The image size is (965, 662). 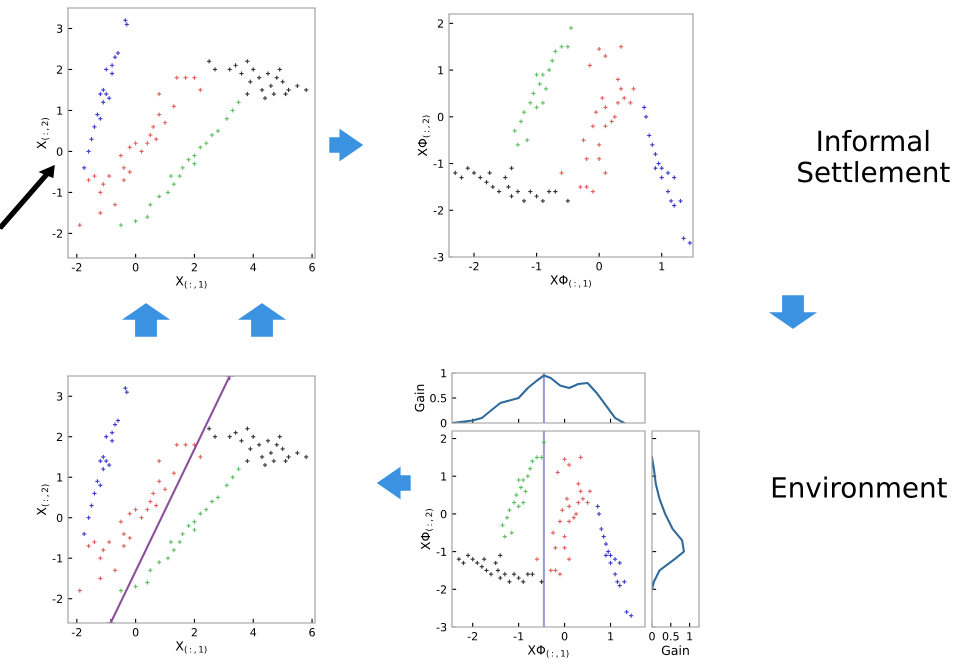 I want to click on text: Informal Settlement, so click(x=874, y=156).